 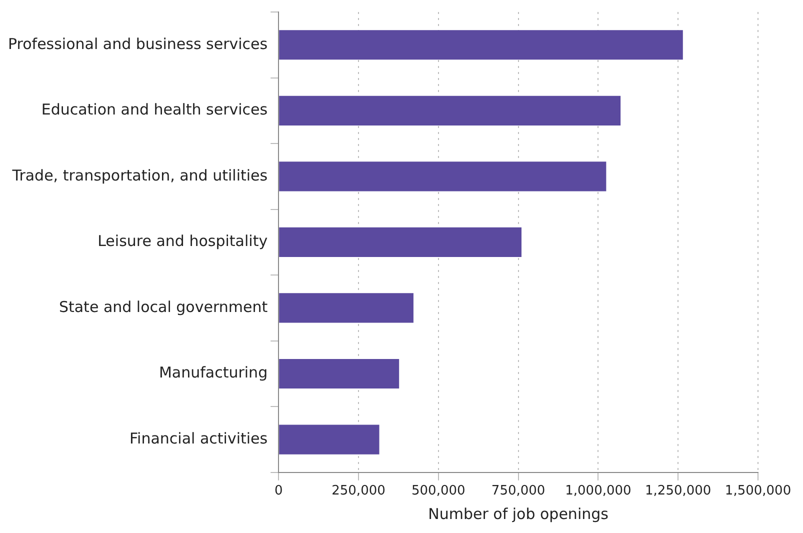 What do you see at coordinates (138, 43) in the screenshot?
I see `y-tick-label: Professional and business services` at bounding box center [138, 43].